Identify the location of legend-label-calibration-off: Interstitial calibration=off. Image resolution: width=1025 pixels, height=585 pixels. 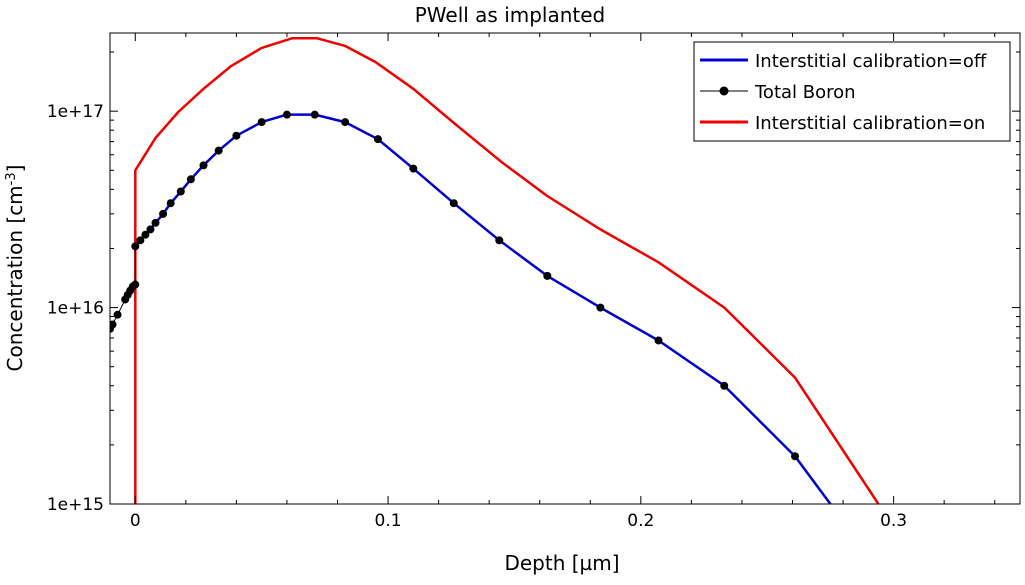
(871, 61).